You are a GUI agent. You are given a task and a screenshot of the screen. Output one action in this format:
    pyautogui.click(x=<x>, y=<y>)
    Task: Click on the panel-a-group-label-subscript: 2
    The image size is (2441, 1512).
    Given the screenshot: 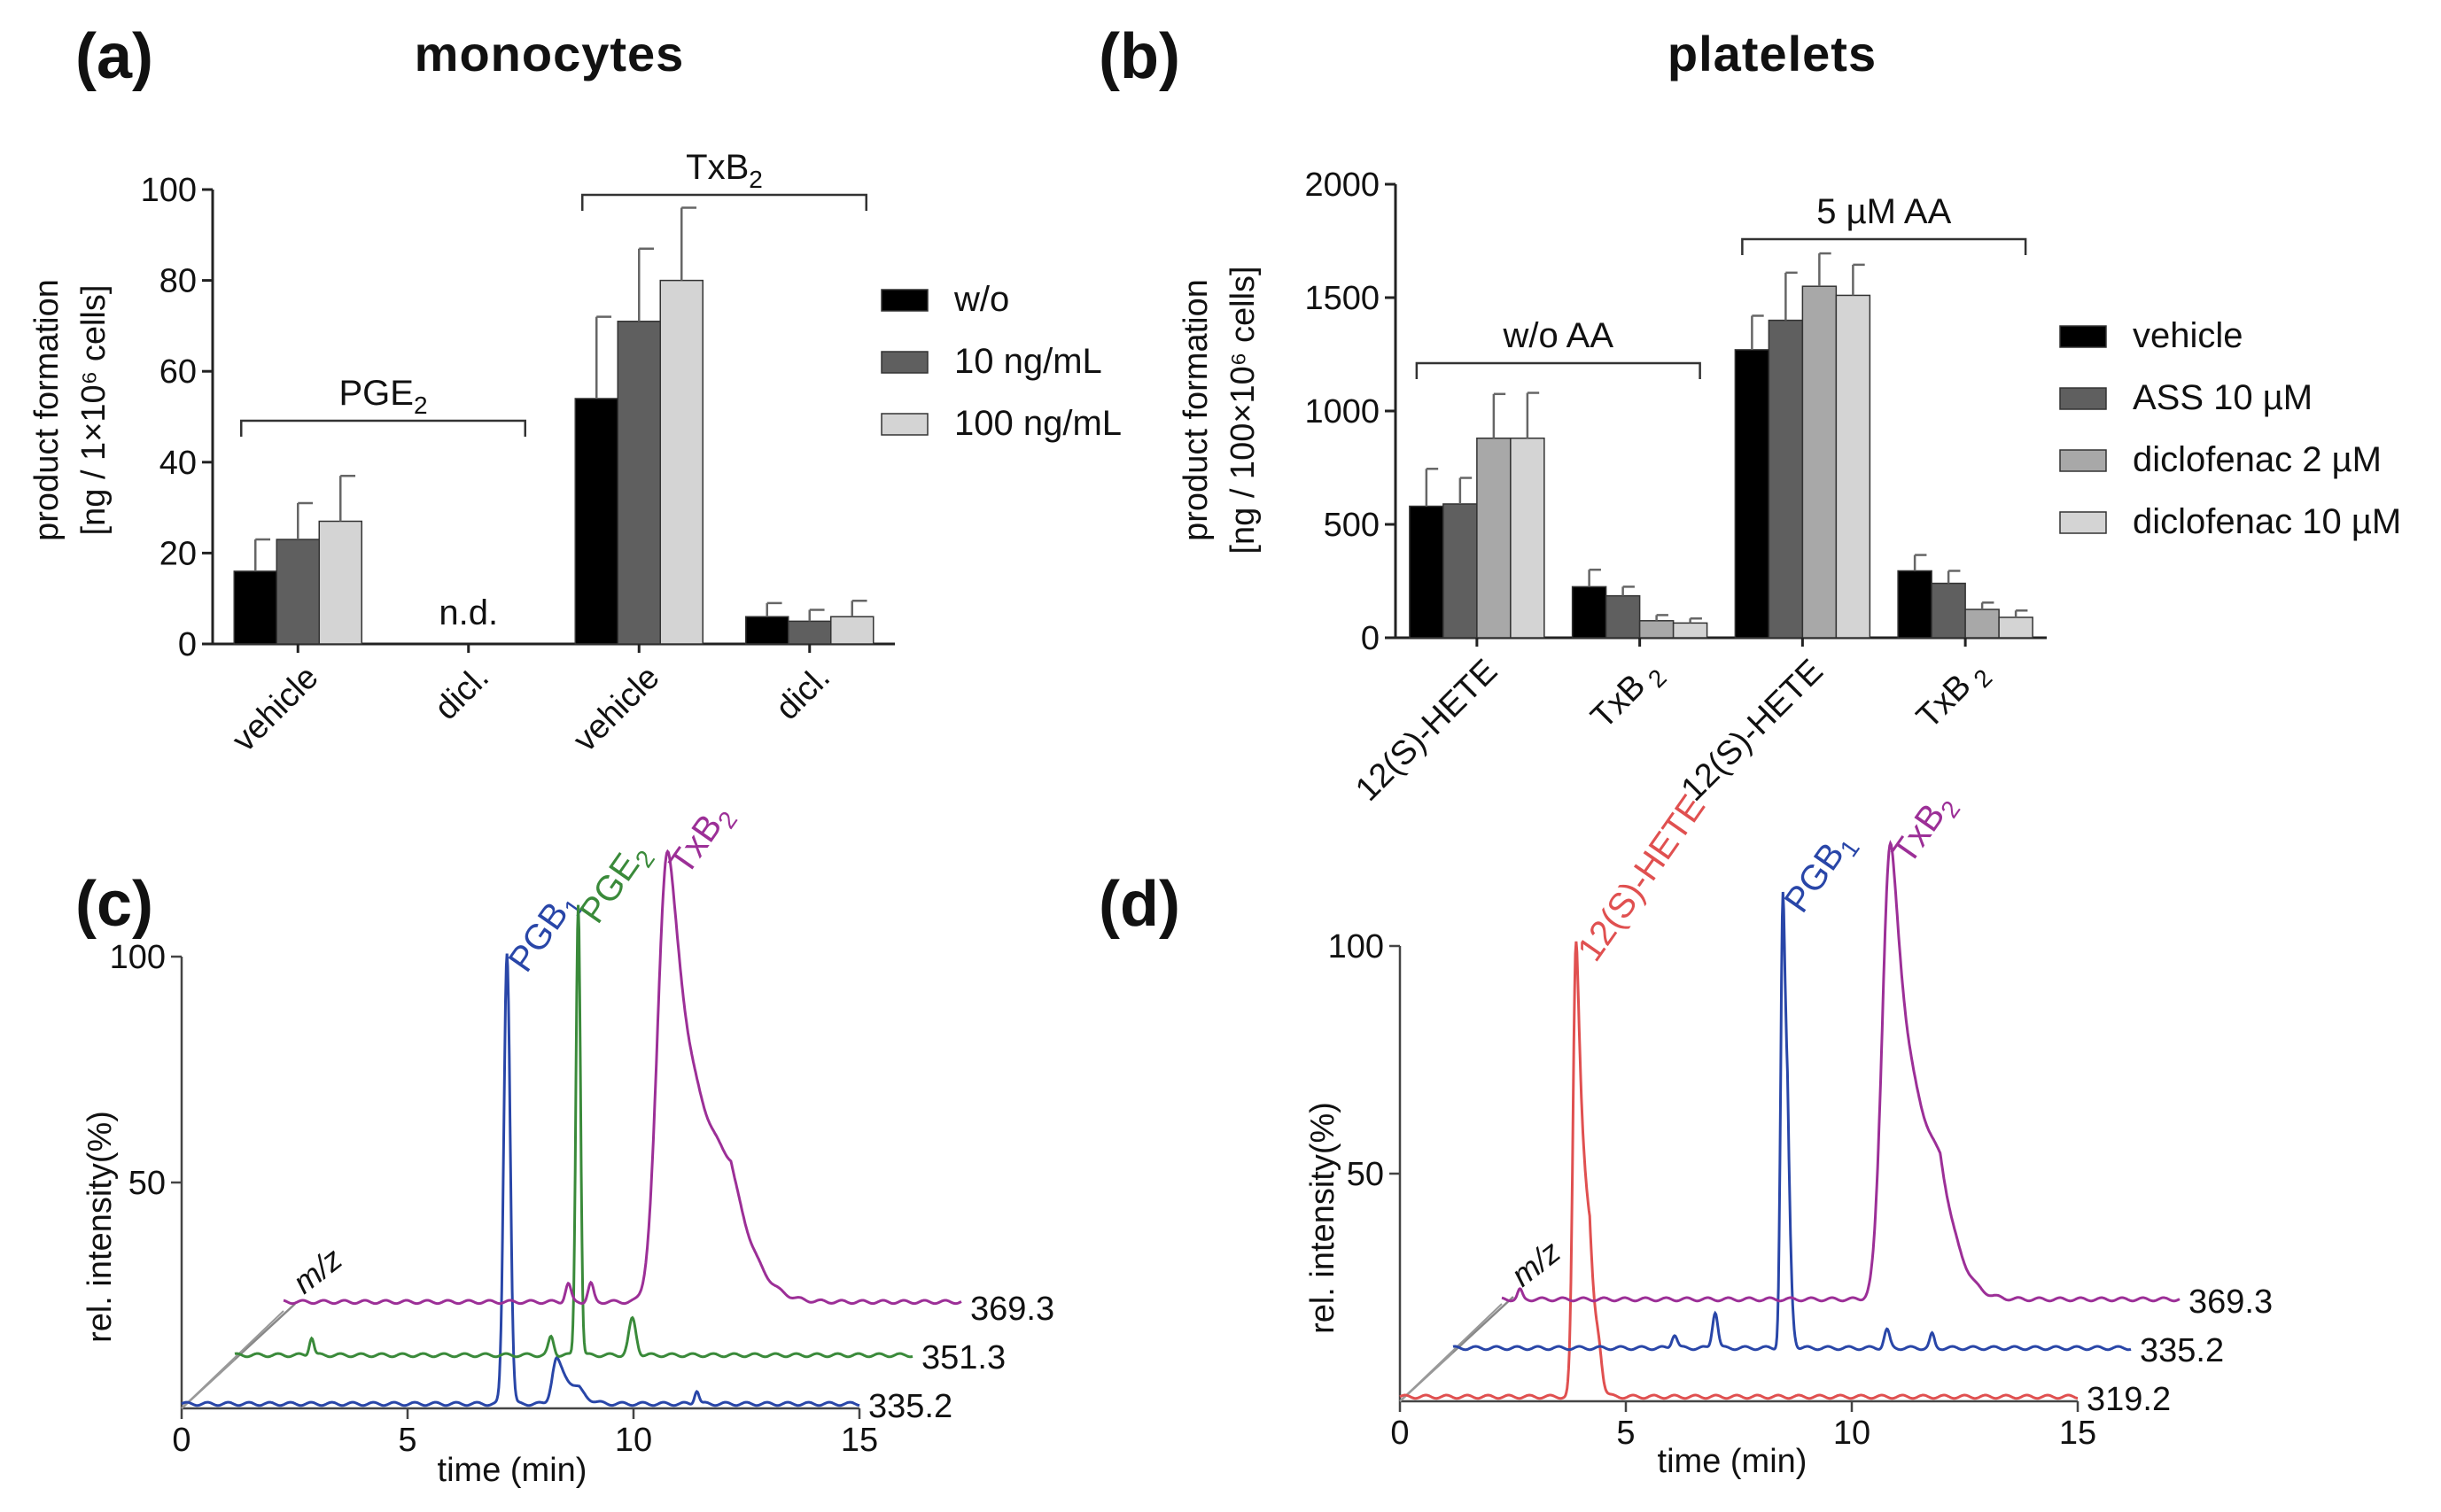 What is the action you would take?
    pyautogui.click(x=421, y=405)
    